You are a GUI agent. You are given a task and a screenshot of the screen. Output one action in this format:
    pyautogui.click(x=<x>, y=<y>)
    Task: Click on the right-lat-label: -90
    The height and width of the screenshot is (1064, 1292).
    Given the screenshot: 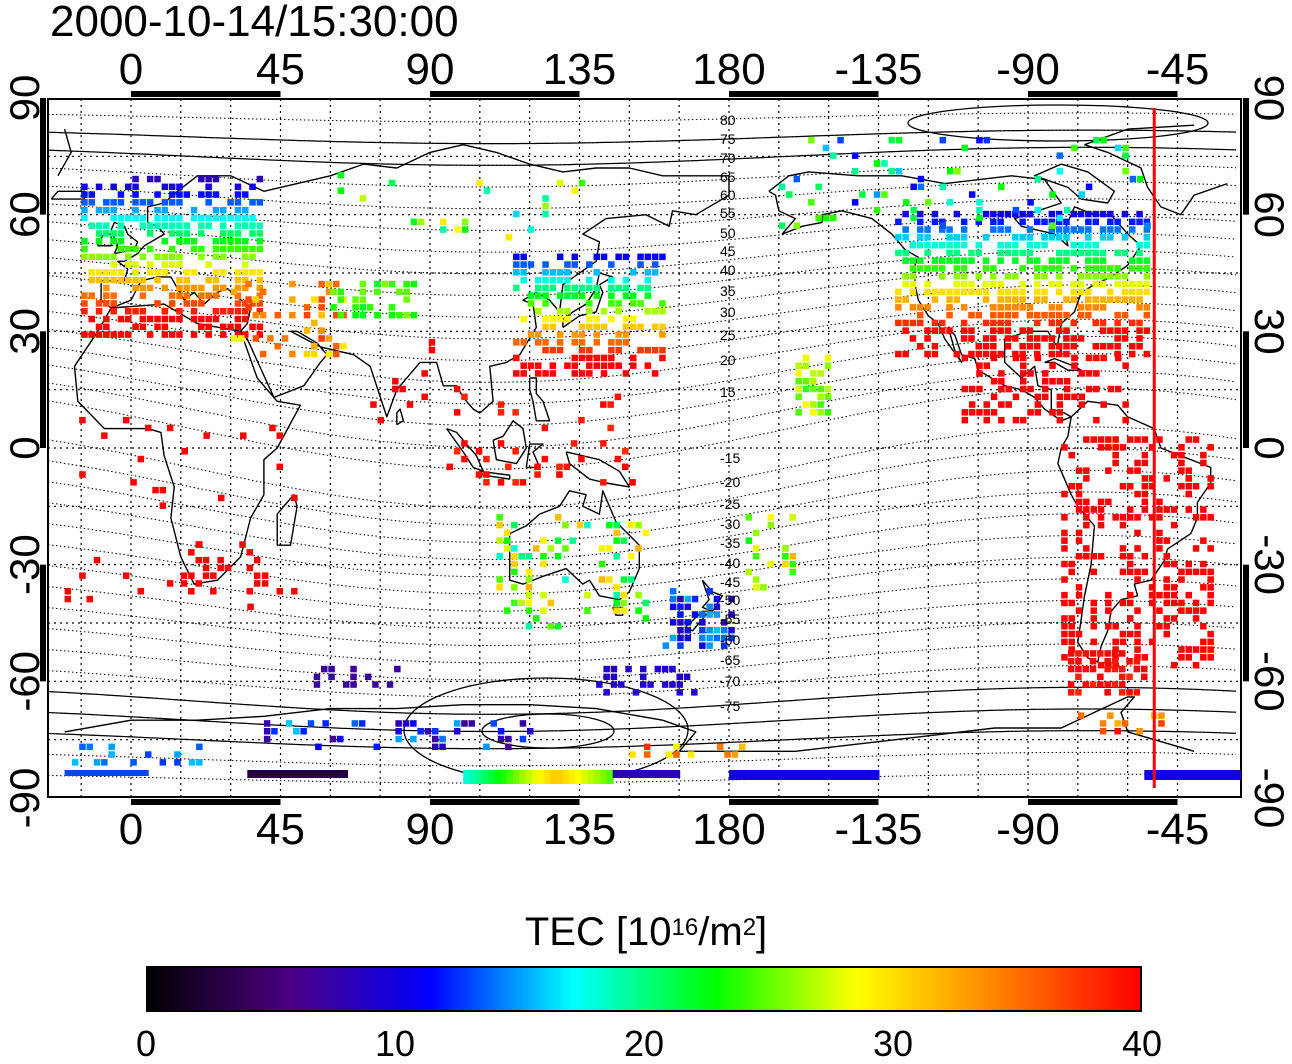 What is the action you would take?
    pyautogui.click(x=1269, y=798)
    